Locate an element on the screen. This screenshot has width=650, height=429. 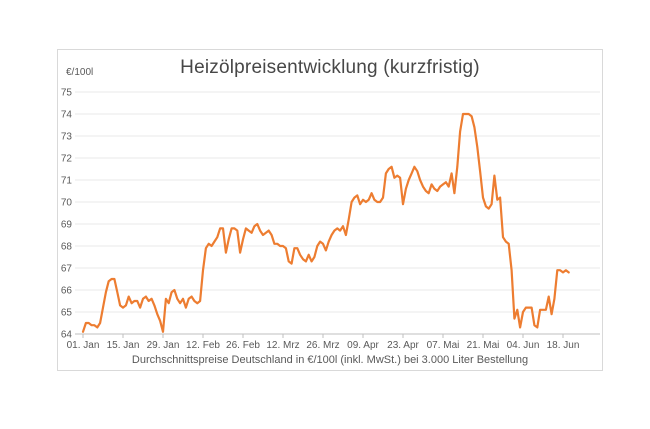
x-tick-label: 21. Mai is located at coordinates (483, 345).